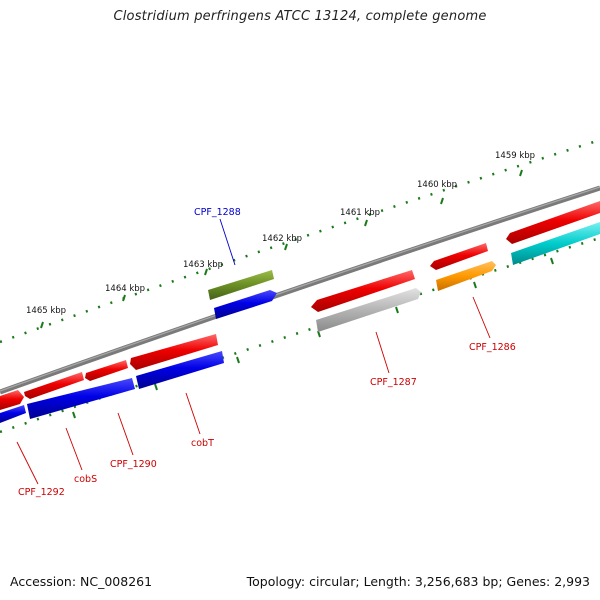 This screenshot has width=600, height=600. Describe the element at coordinates (492, 347) in the screenshot. I see `gene-label-cpf1286: CPF_1286` at that location.